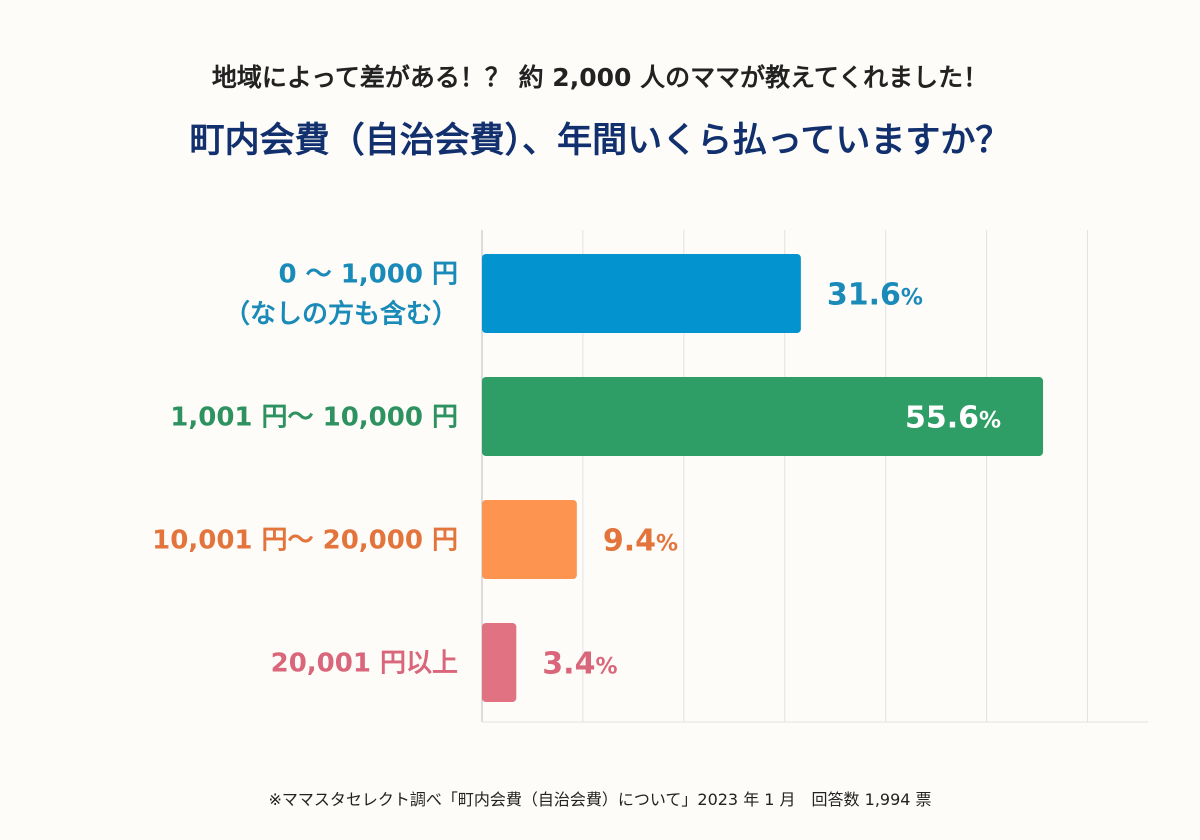 The width and height of the screenshot is (1200, 840). What do you see at coordinates (953, 418) in the screenshot?
I see `value-label: 55.6%` at bounding box center [953, 418].